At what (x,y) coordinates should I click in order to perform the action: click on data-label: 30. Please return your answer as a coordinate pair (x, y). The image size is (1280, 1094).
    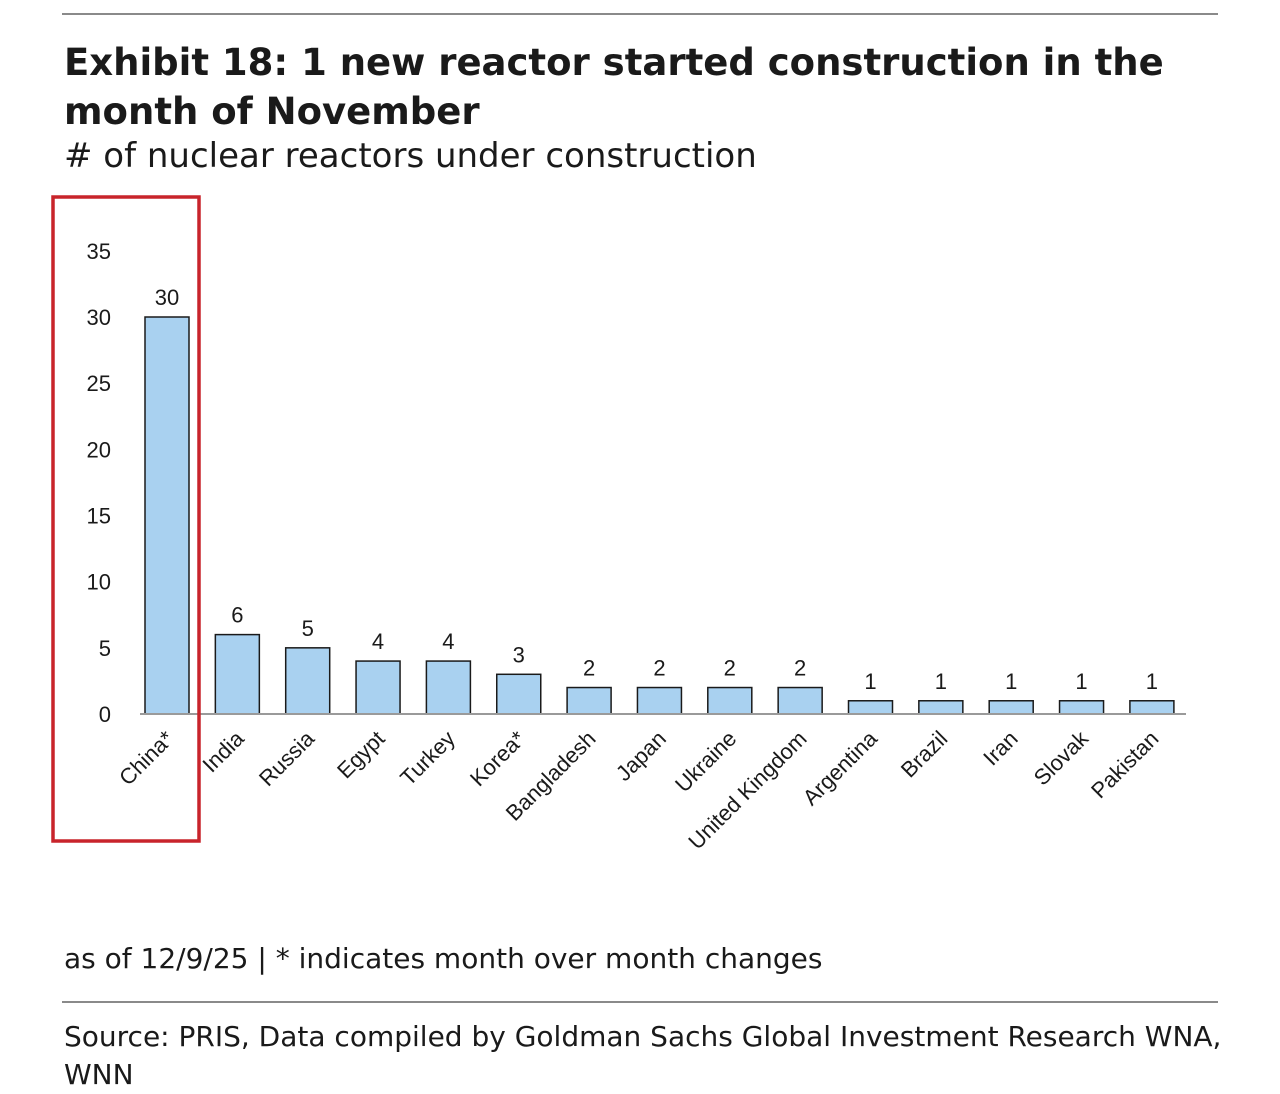
    Looking at the image, I should click on (167, 297).